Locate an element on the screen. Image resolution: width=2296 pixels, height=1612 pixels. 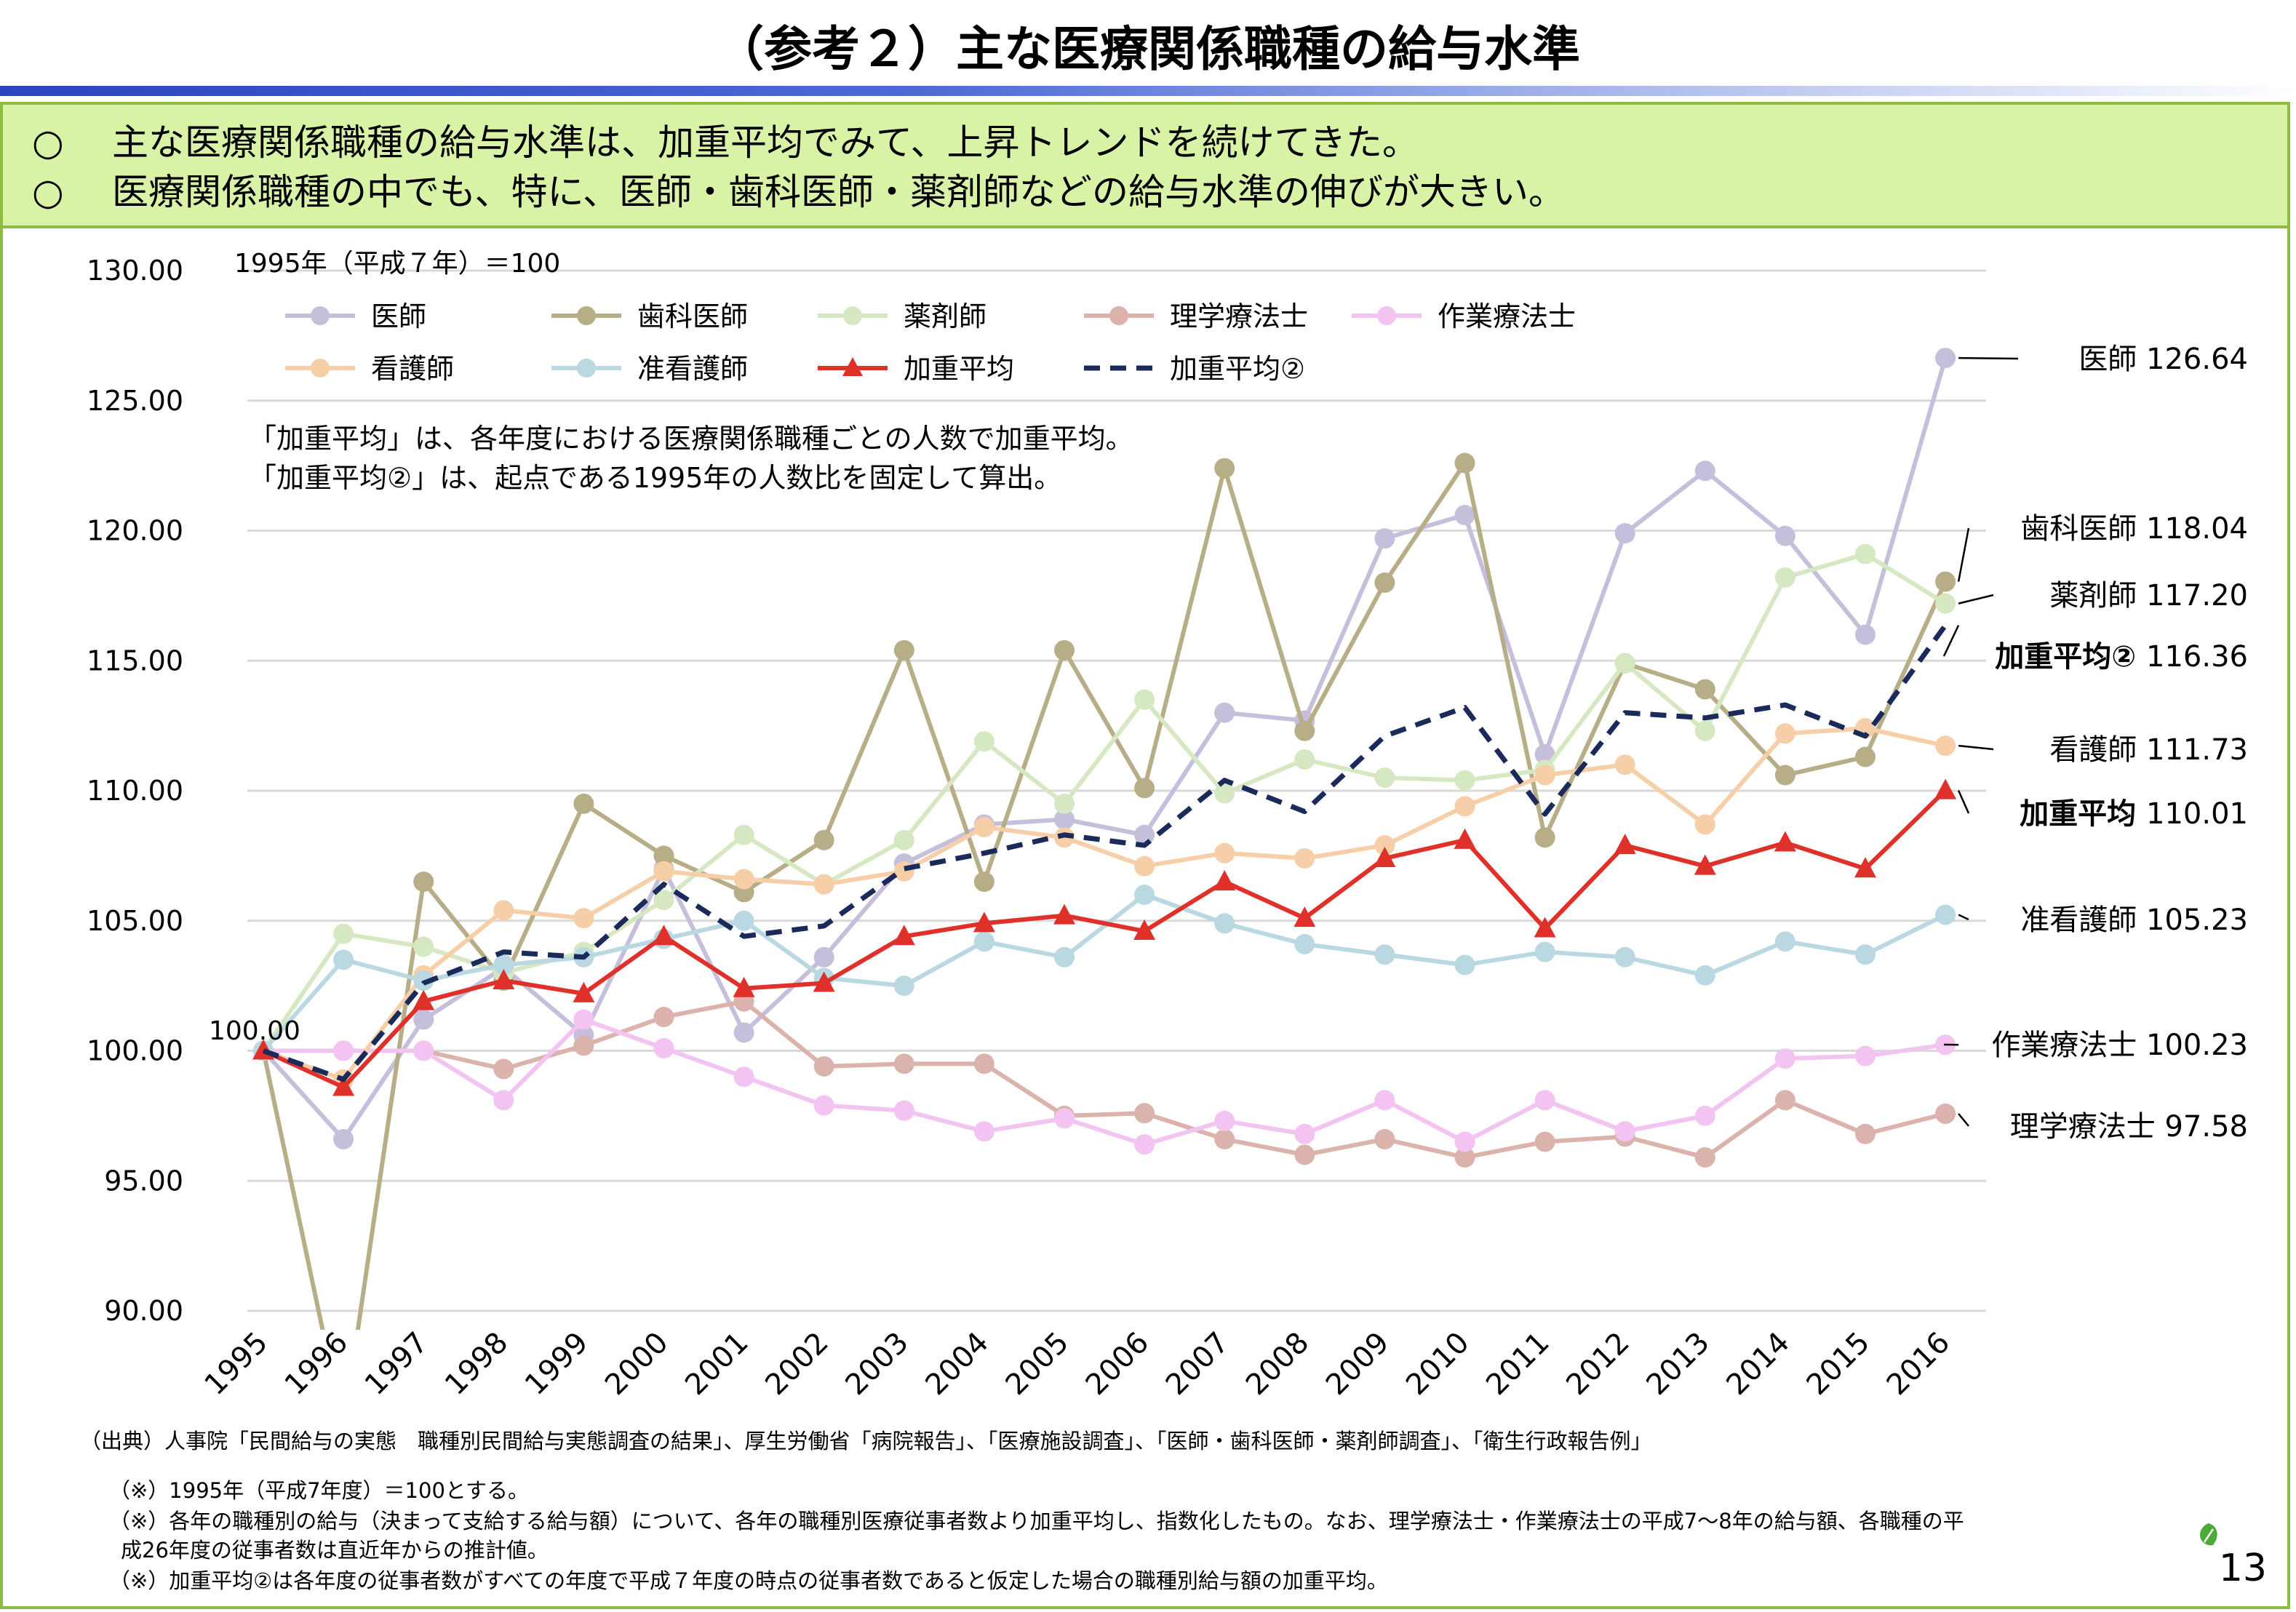
end-label: 加重平均 110.01 is located at coordinates (2134, 814).